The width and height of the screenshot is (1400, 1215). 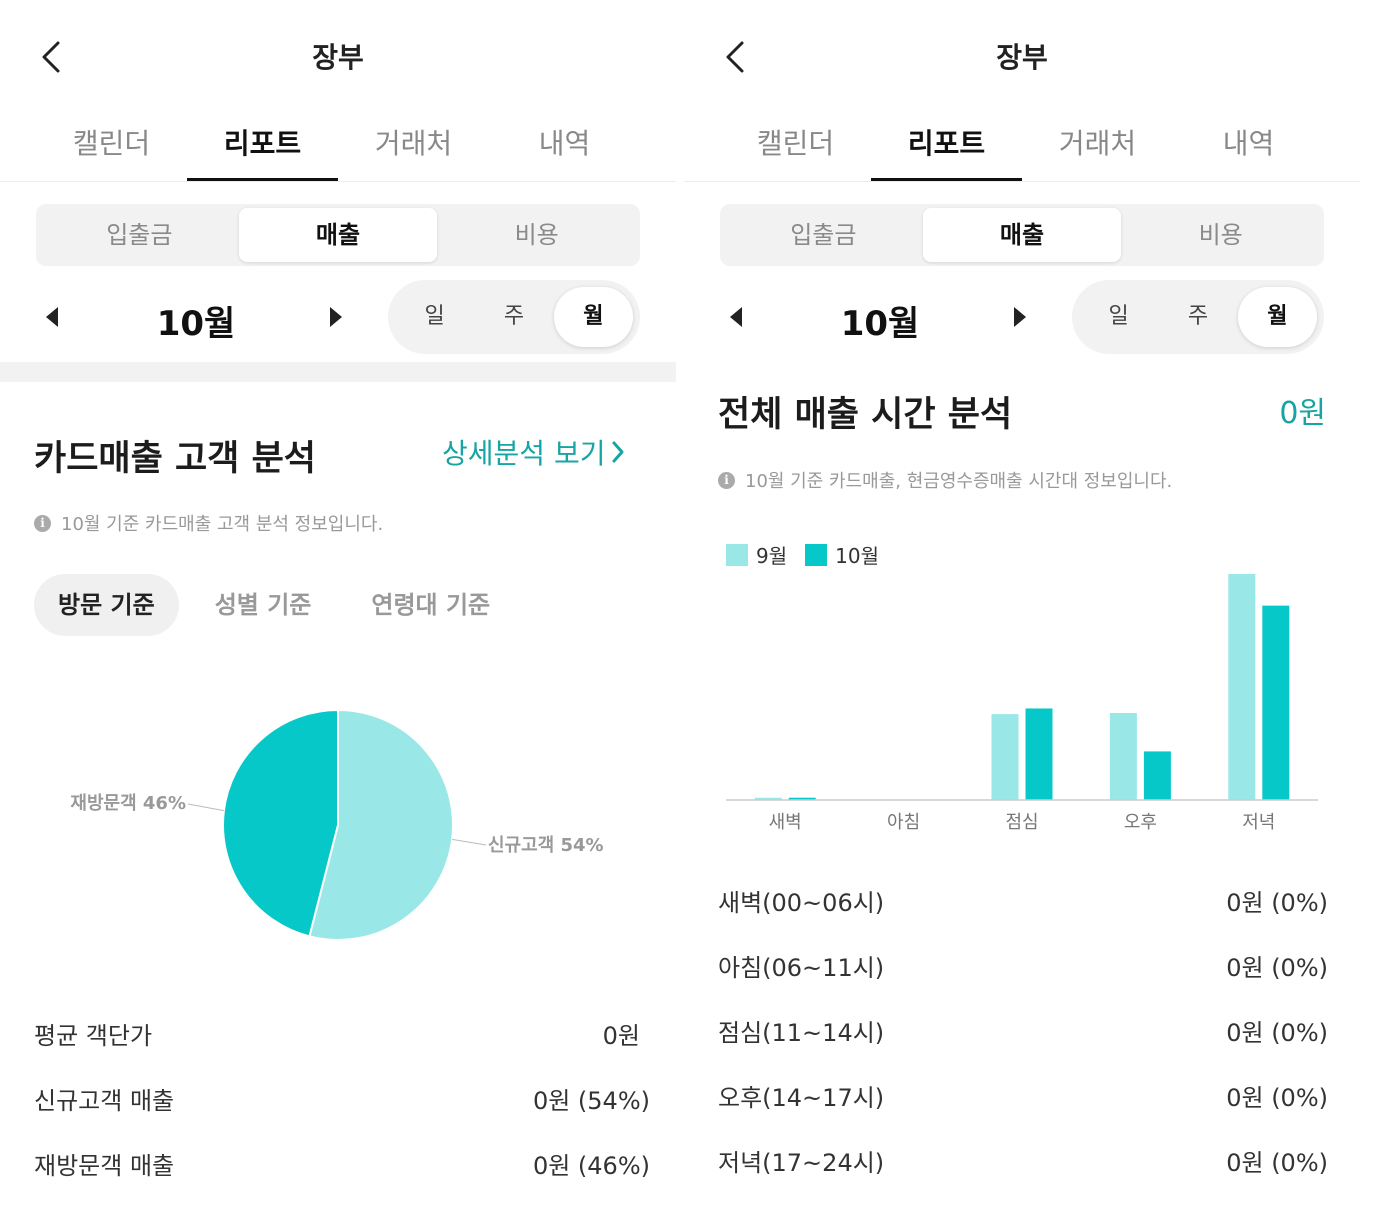 I want to click on summary-label: 새벽(00~06시), so click(x=801, y=903).